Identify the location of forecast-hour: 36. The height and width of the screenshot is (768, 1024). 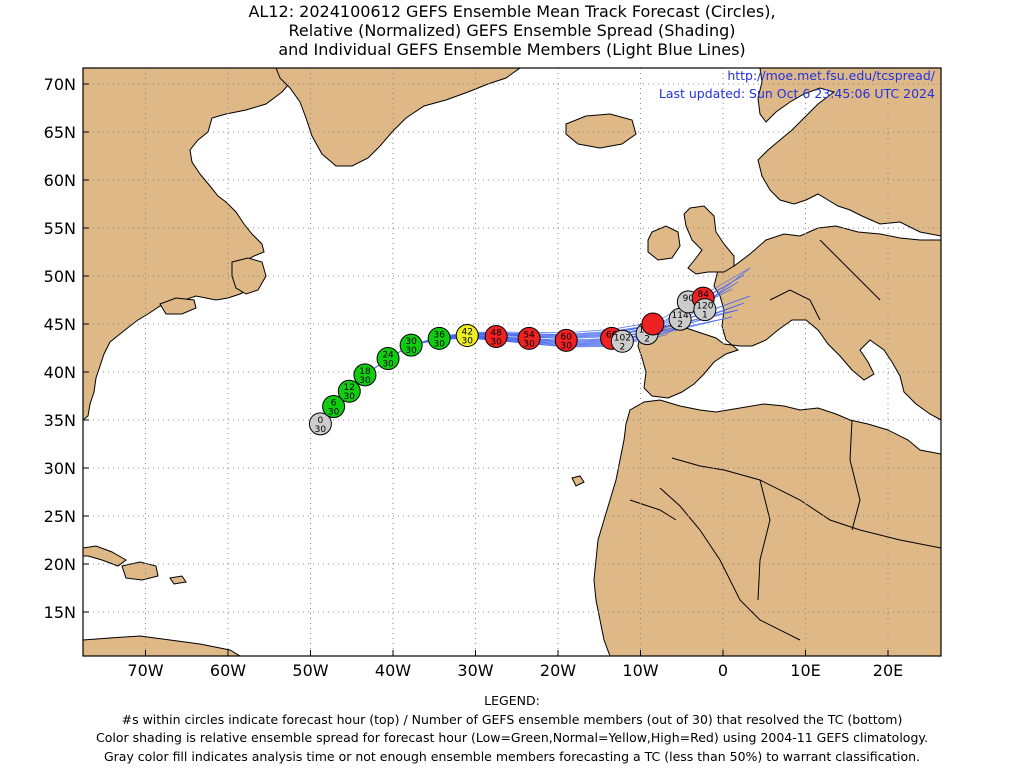
(439, 335).